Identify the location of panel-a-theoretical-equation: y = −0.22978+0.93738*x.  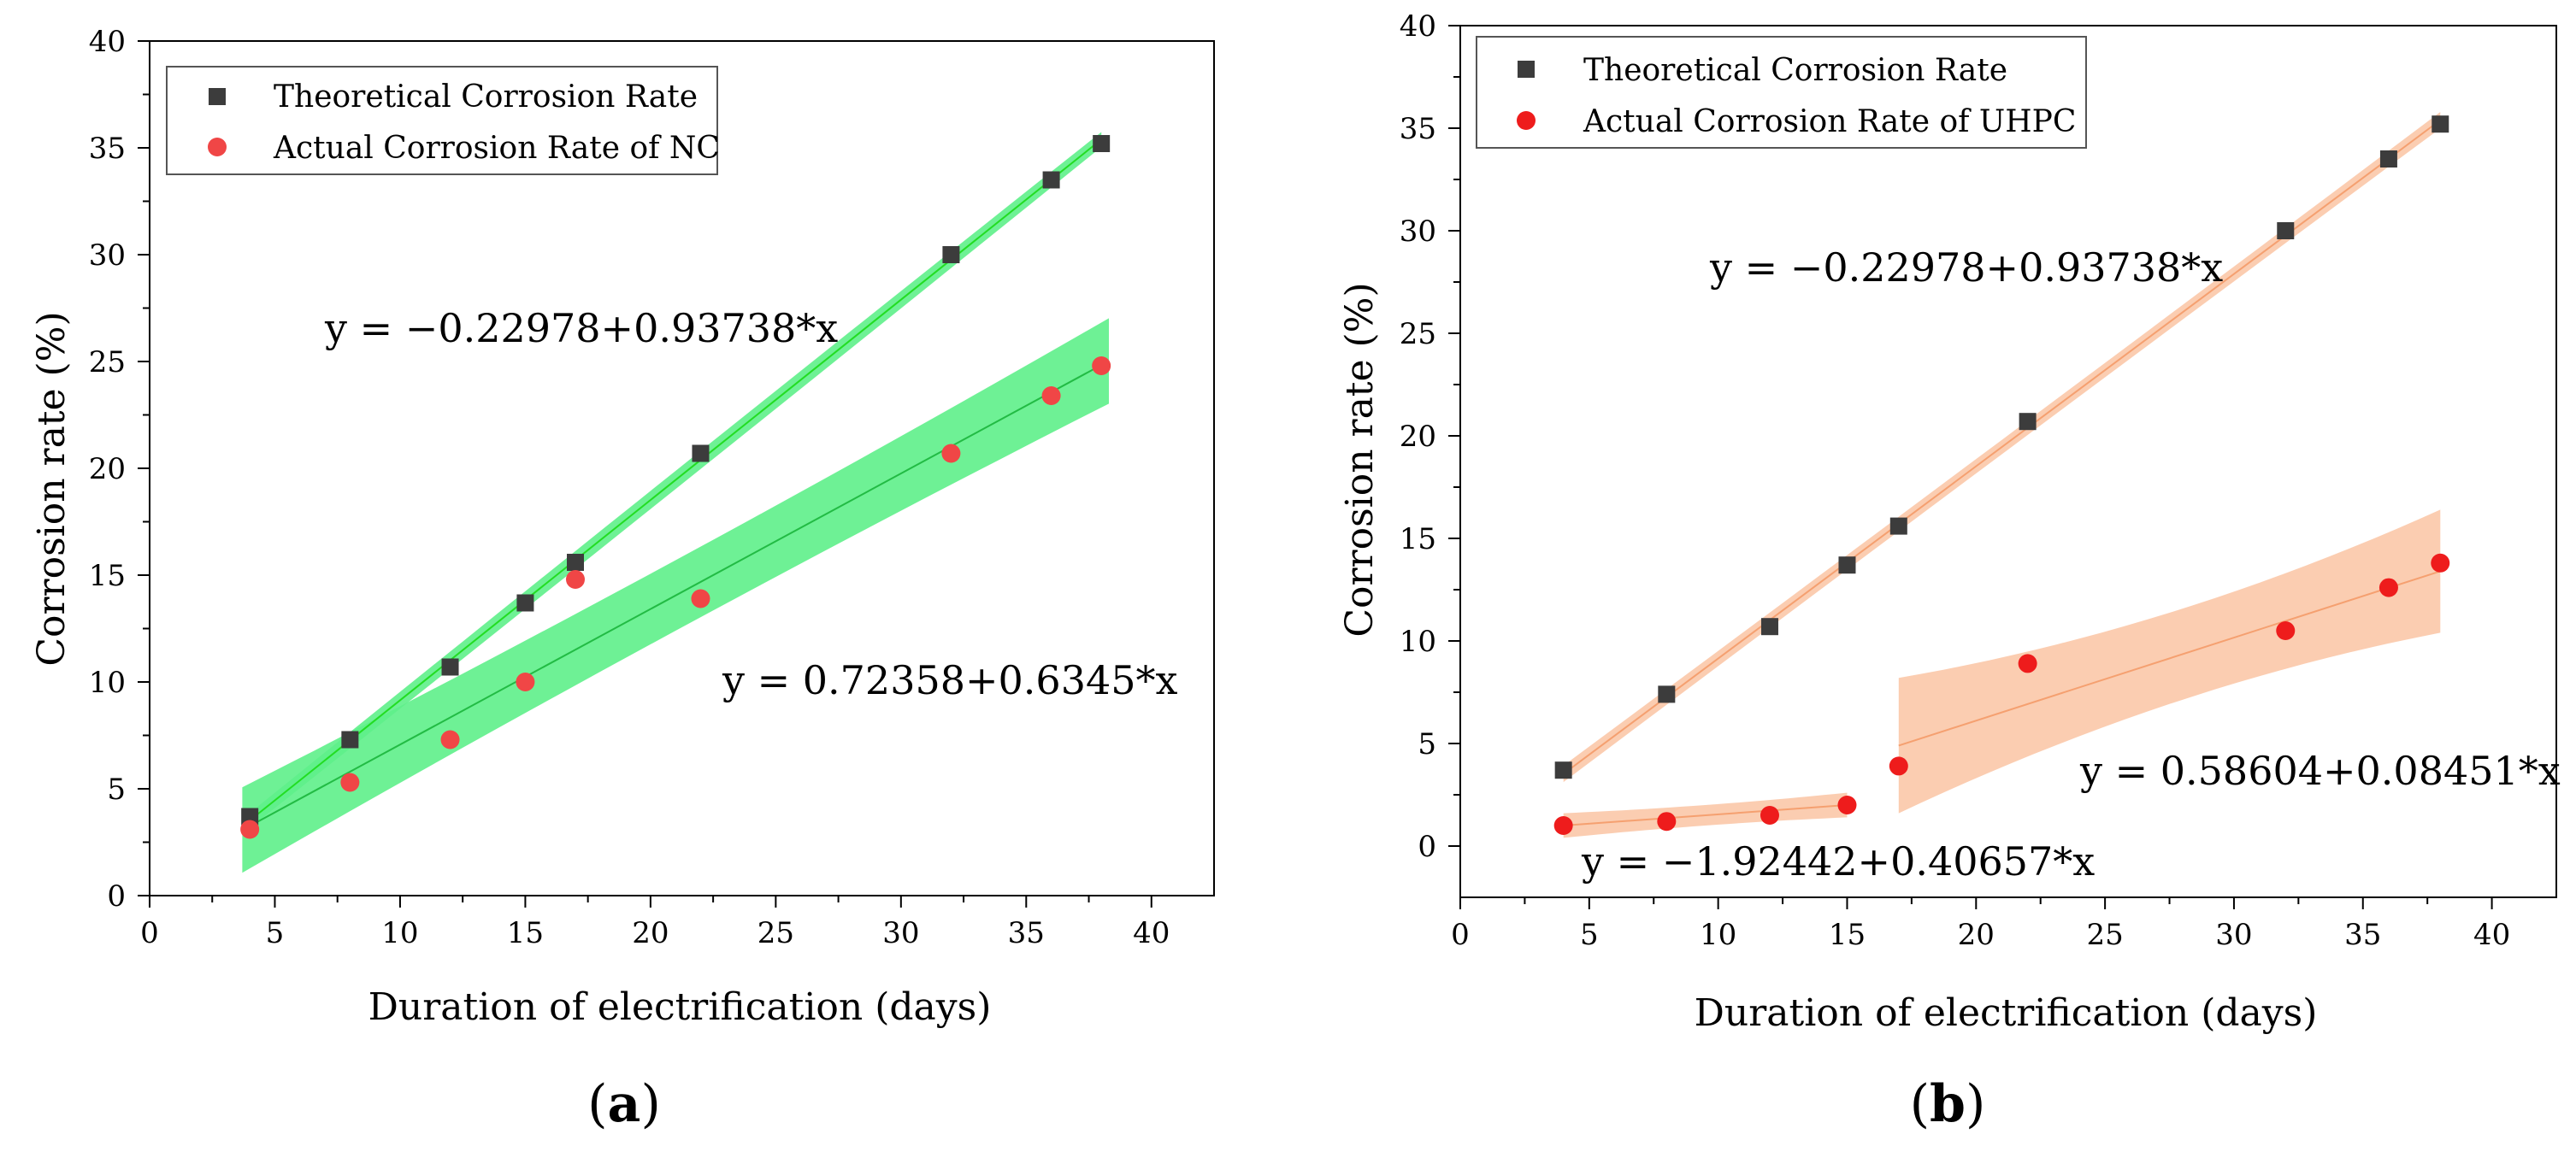
(581, 328).